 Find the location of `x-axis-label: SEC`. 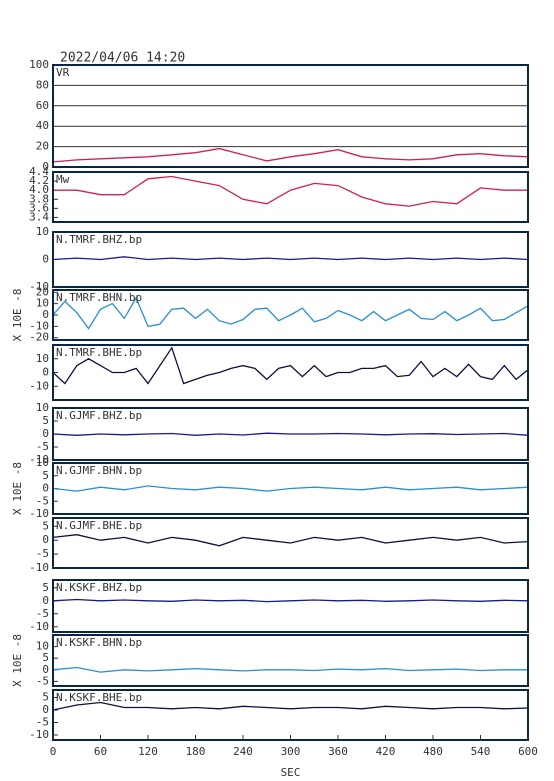

x-axis-label: SEC is located at coordinates (291, 772).